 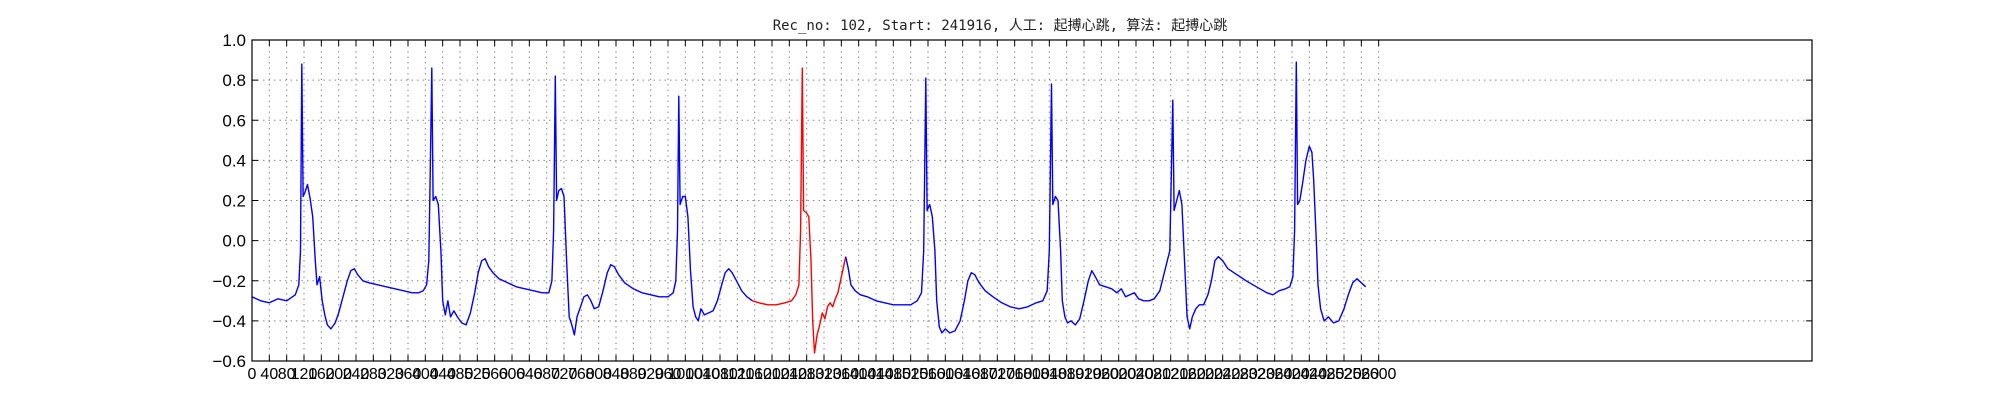 What do you see at coordinates (229, 361) in the screenshot?
I see `y-tick-label: −0.6` at bounding box center [229, 361].